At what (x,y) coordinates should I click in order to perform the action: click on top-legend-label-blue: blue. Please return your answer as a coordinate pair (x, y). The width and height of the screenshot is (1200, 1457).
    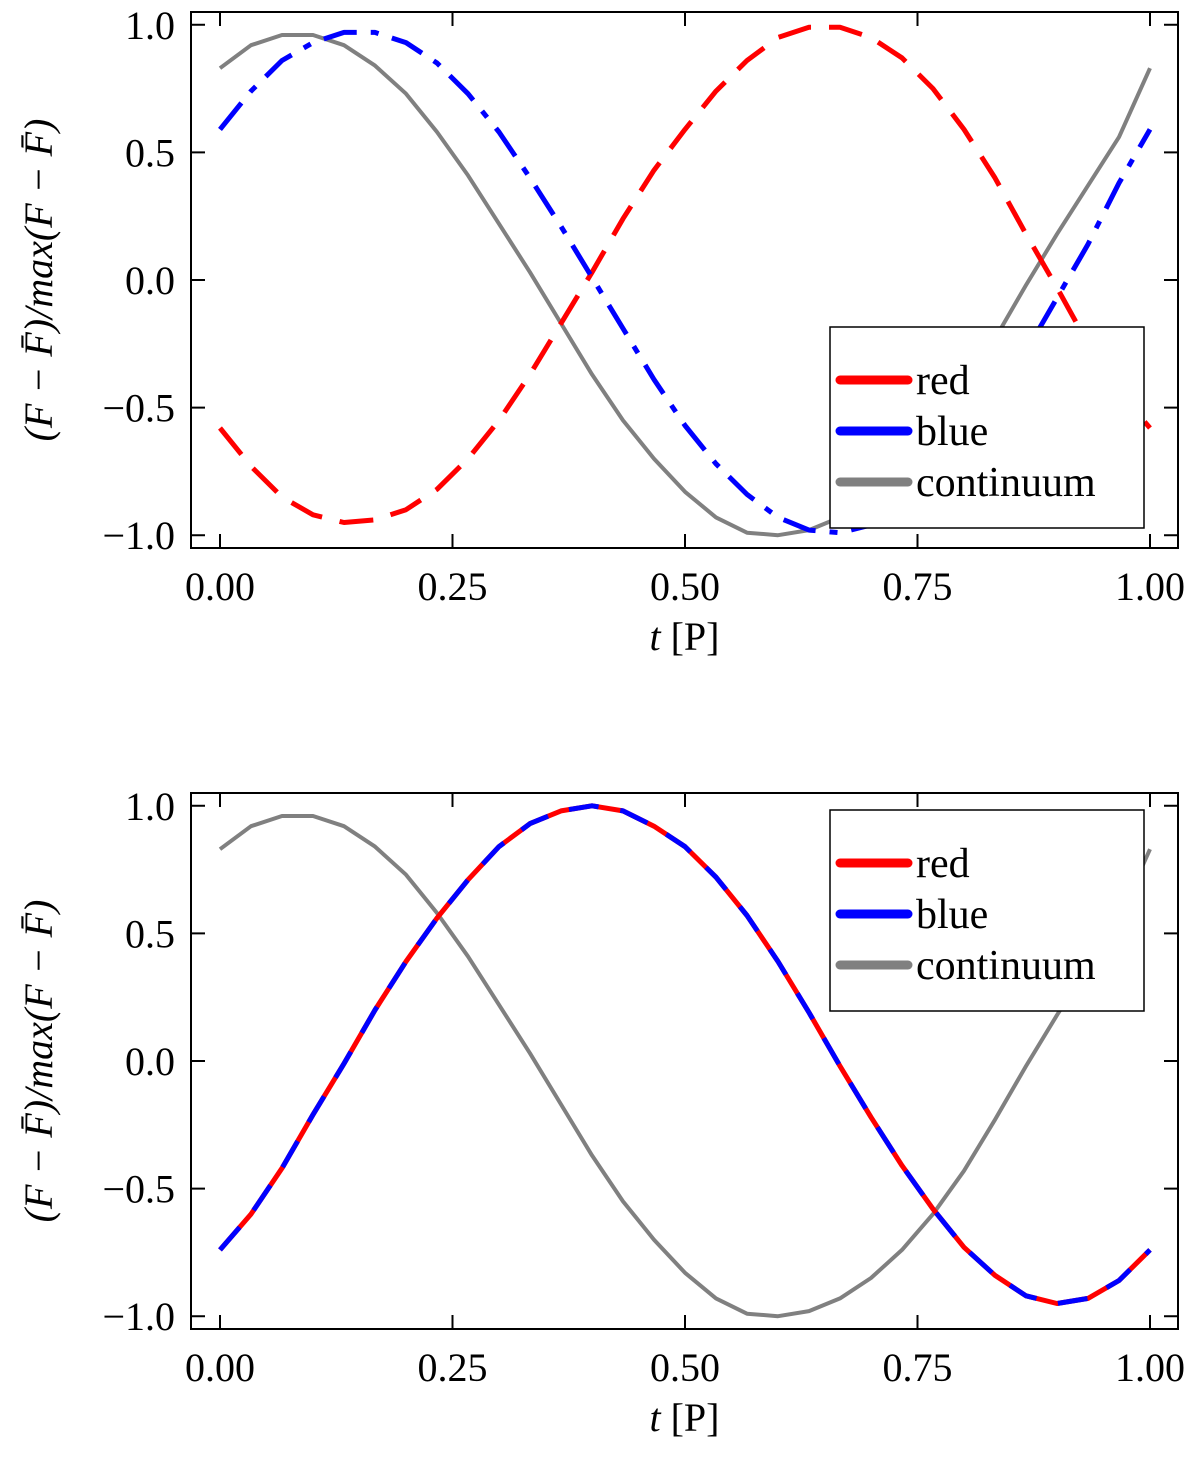
    Looking at the image, I should click on (952, 432).